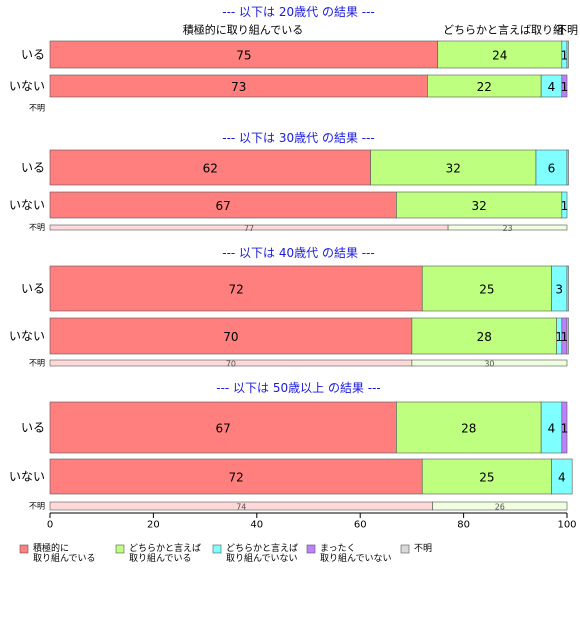 The height and width of the screenshot is (636, 580). Describe the element at coordinates (256, 525) in the screenshot. I see `x-tick-label: 40` at that location.